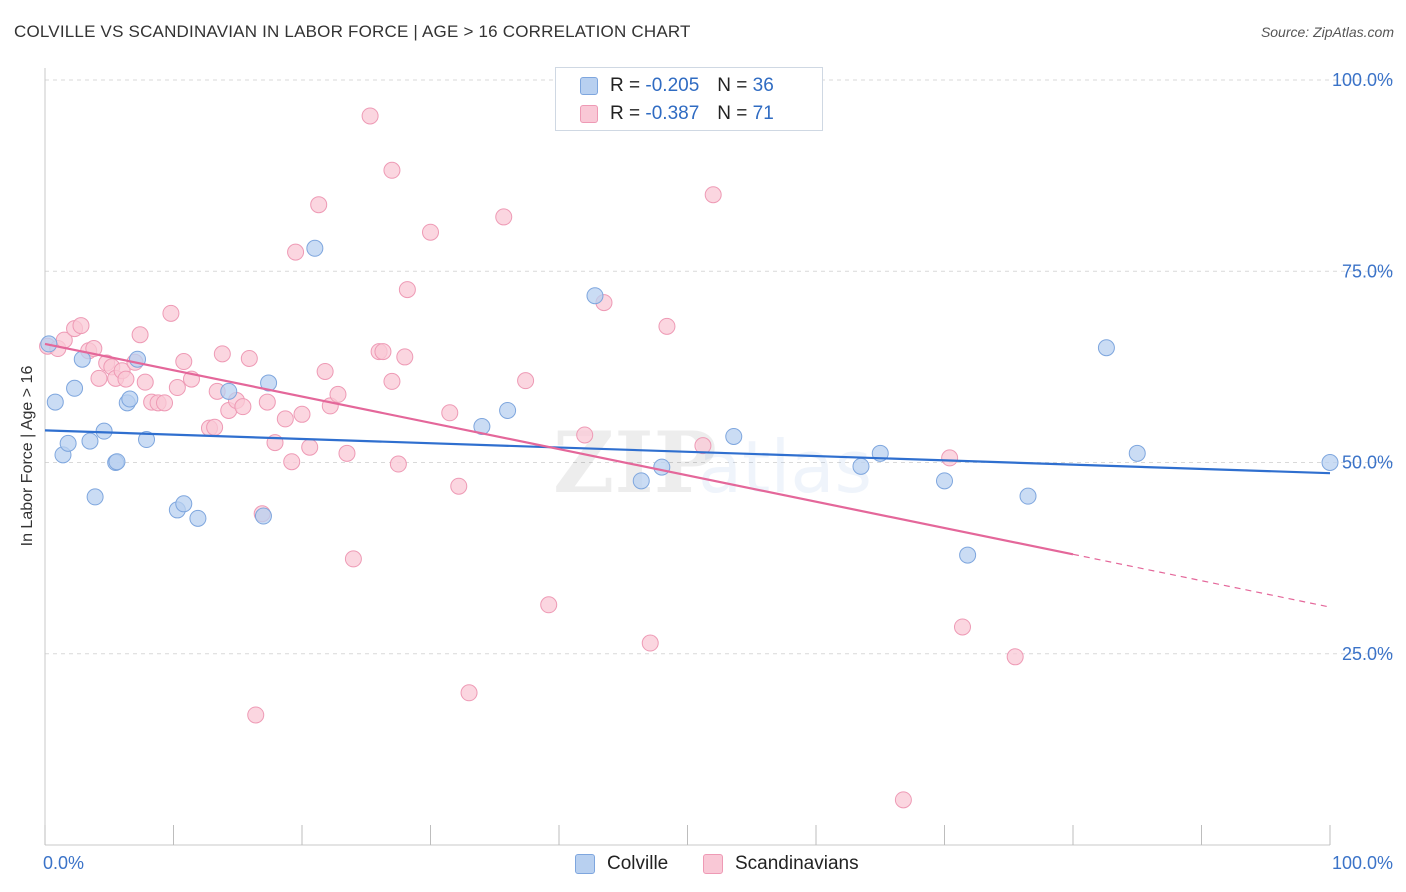 This screenshot has height=892, width=1406. I want to click on colville-trend-line, so click(687, 452).